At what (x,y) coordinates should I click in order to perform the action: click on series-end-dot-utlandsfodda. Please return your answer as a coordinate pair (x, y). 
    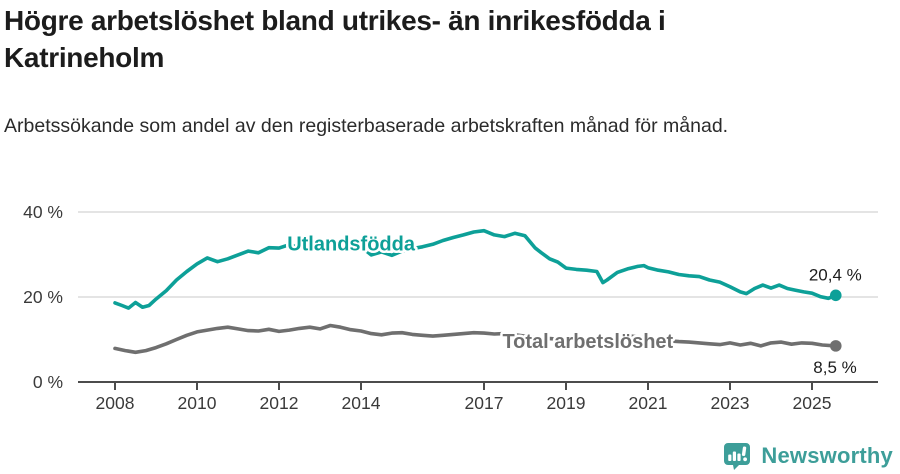
    Looking at the image, I should click on (835, 295).